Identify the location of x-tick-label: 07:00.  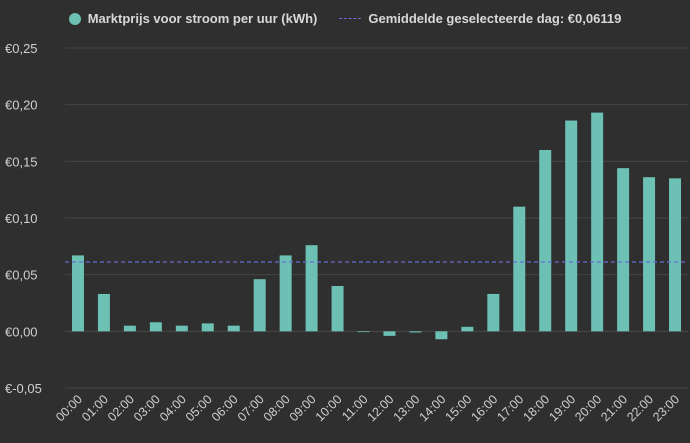
(251, 408).